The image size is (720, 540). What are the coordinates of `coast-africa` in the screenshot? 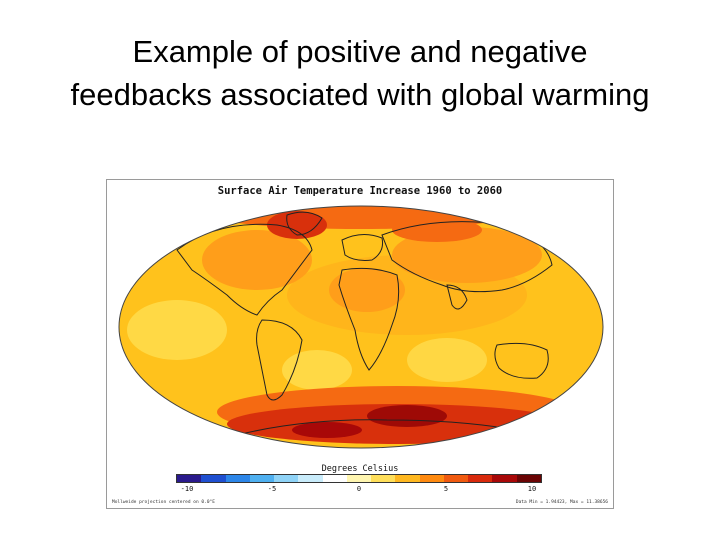 It's located at (369, 319).